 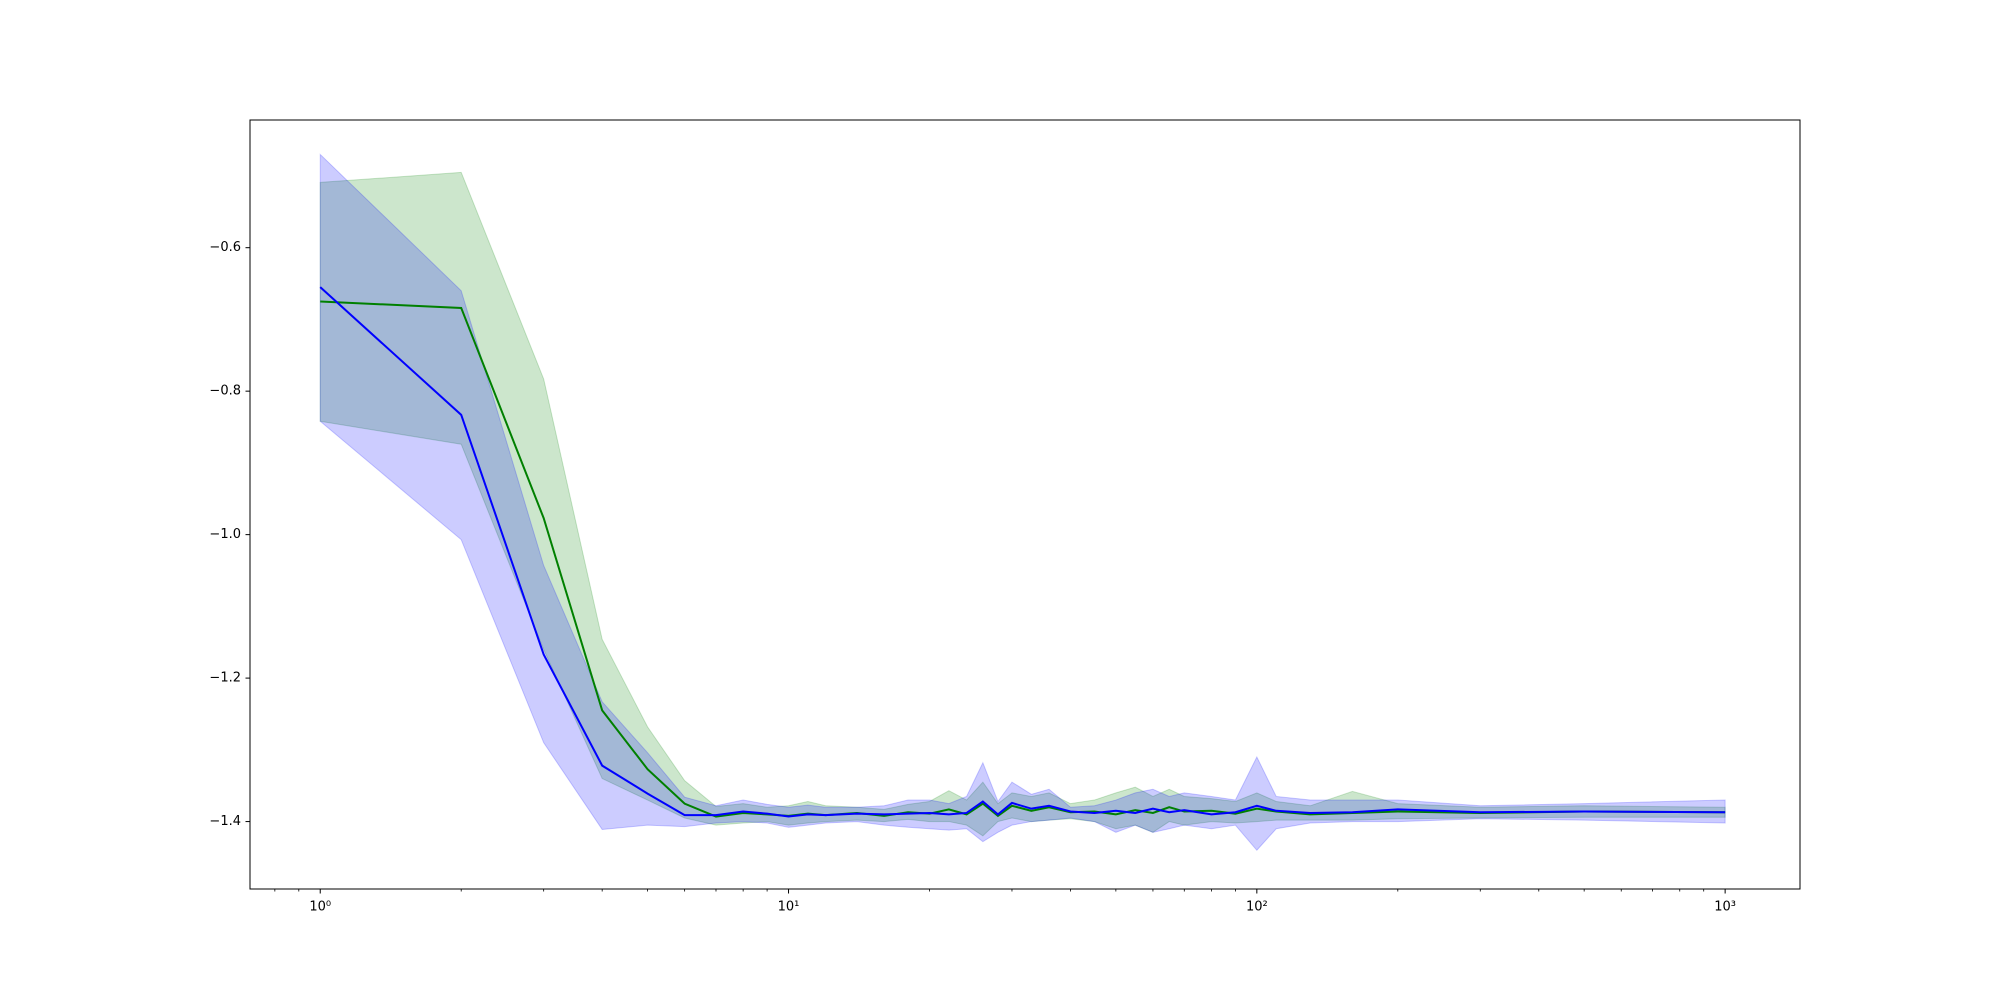 I want to click on x-tick-label: 10³, so click(x=1725, y=907).